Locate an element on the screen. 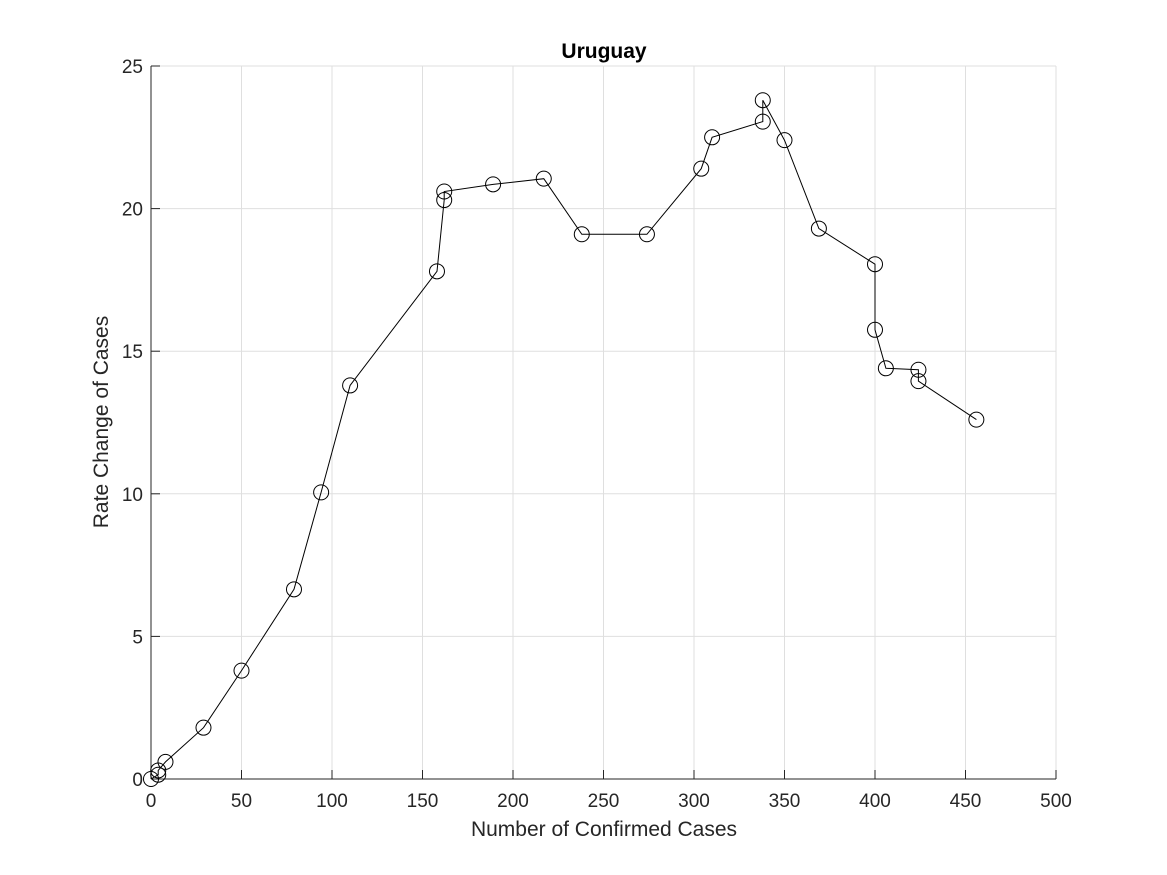 The width and height of the screenshot is (1167, 875). x-tick-label: 200 is located at coordinates (513, 801).